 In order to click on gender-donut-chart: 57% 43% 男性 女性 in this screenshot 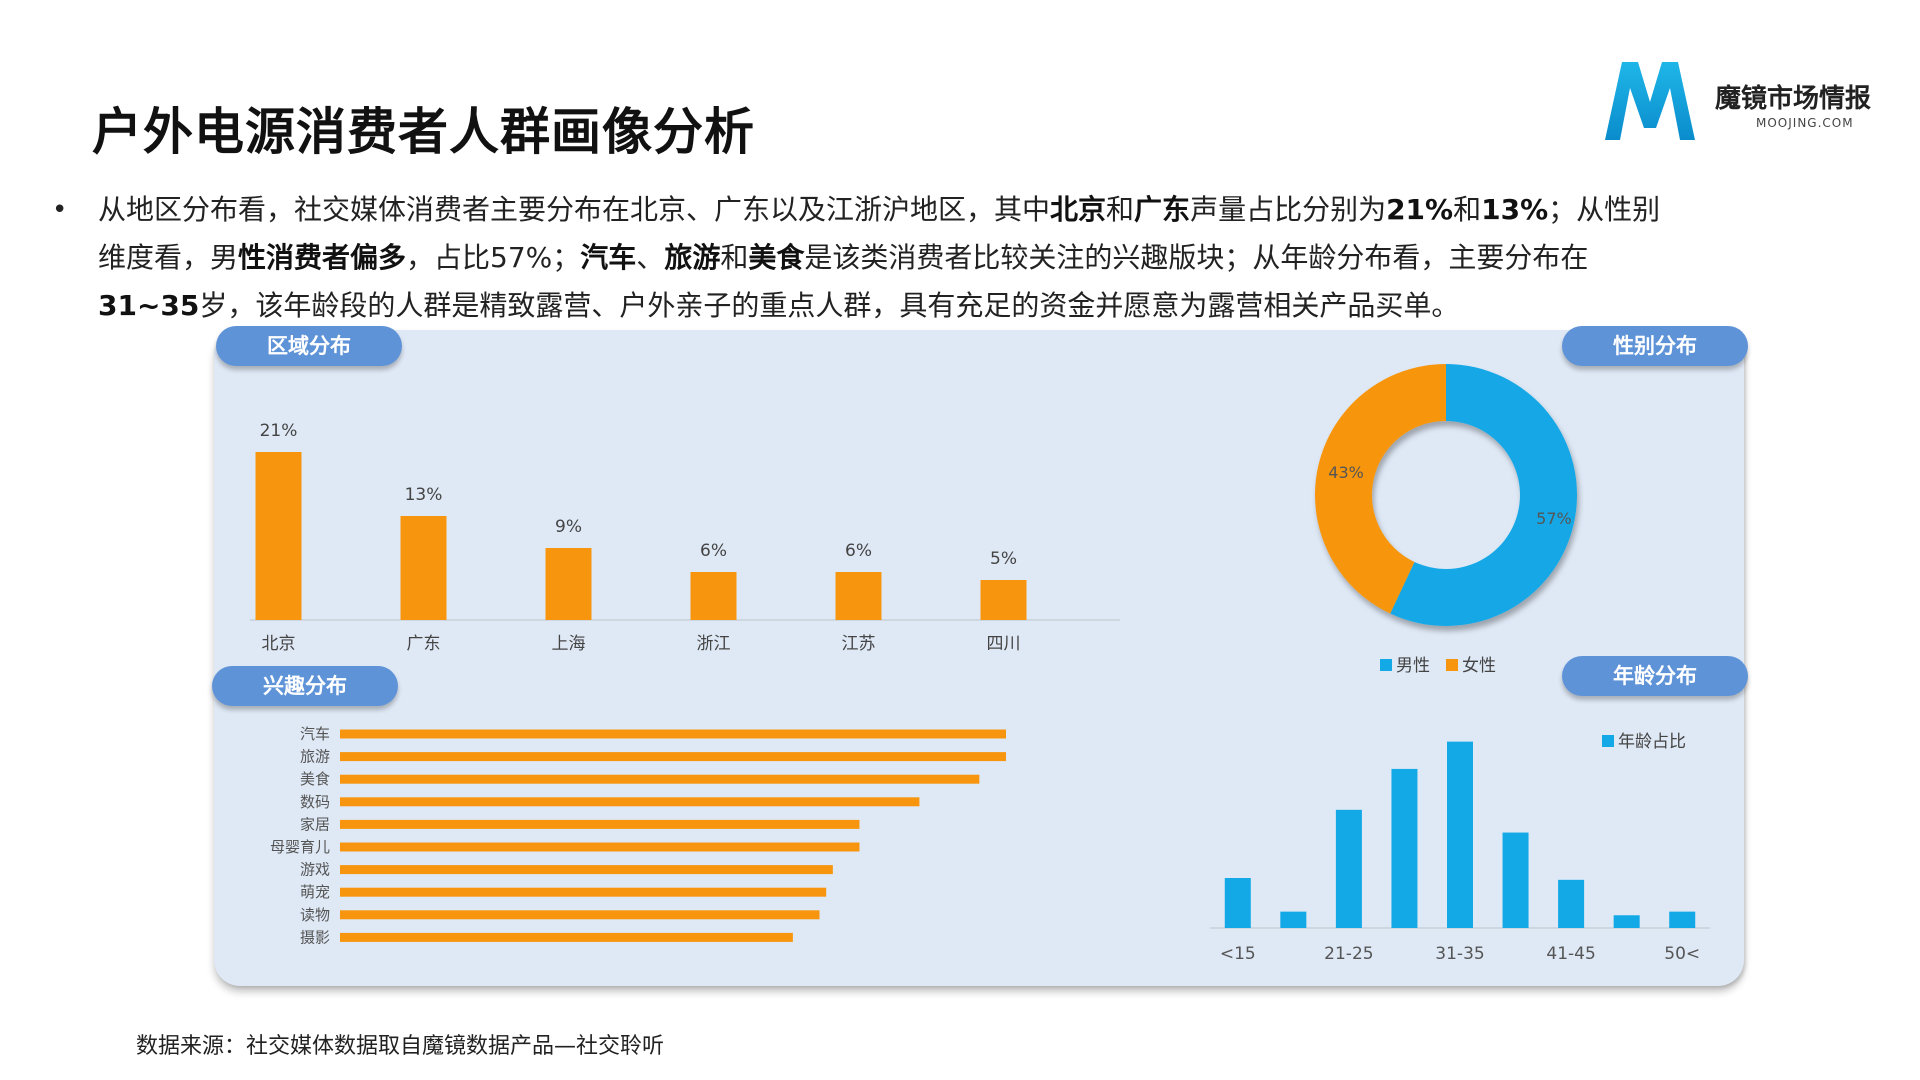, I will do `click(1446, 520)`.